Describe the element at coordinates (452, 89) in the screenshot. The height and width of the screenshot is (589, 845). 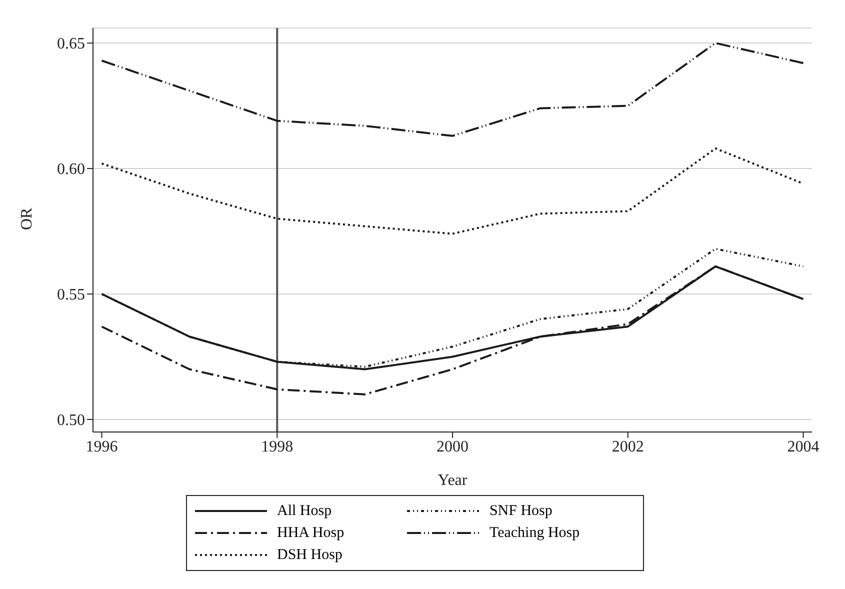
I see `line-series` at that location.